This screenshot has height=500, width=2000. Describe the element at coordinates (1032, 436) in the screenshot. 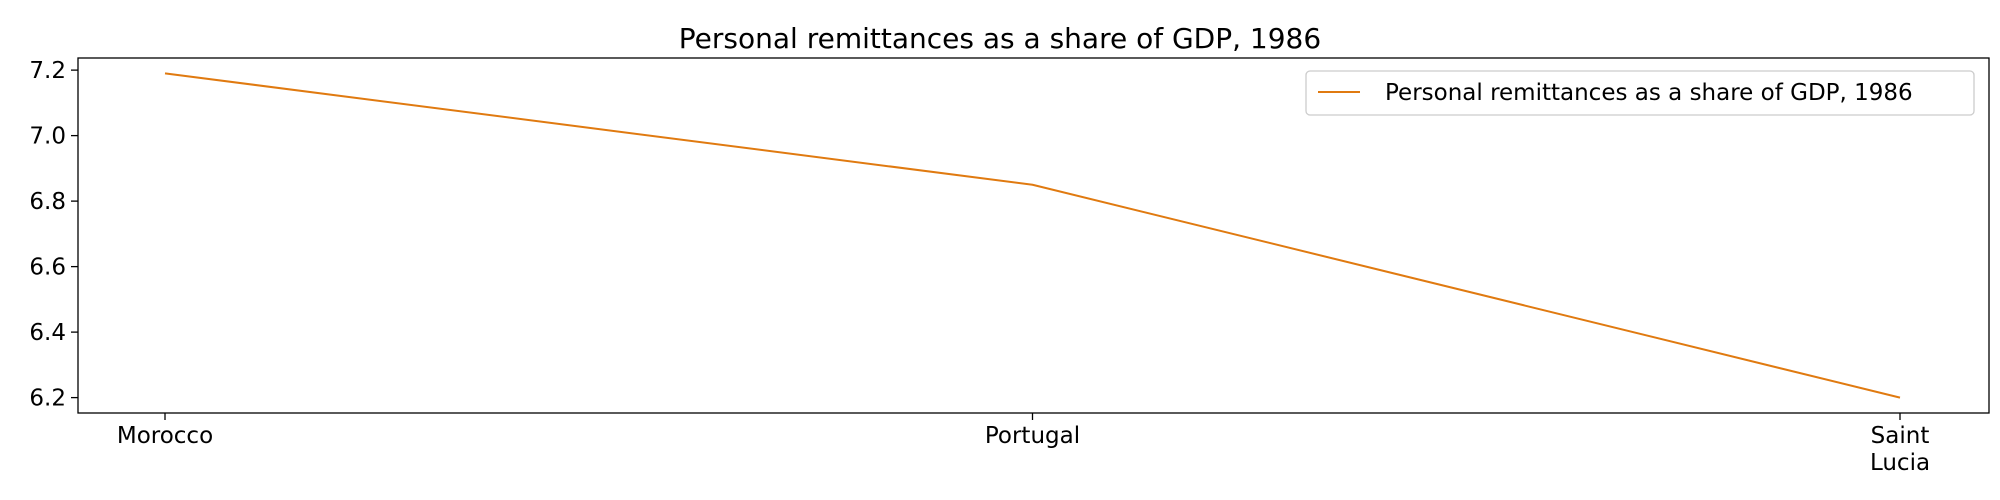

I see `x-tick-label: Portugal` at that location.